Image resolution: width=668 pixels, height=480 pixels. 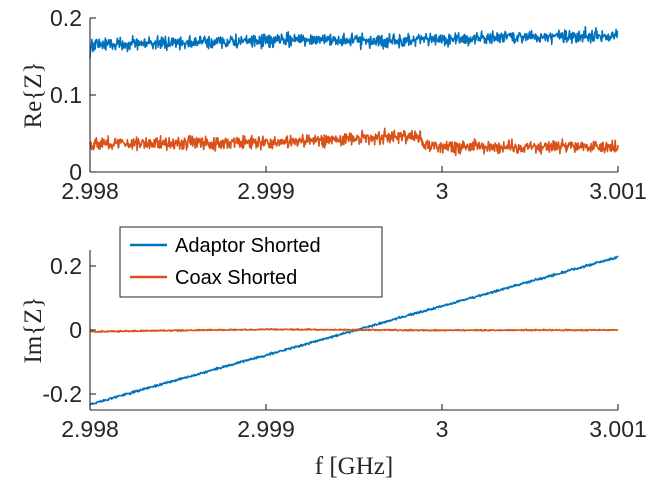 I want to click on im-z-series-coax-shorted-line, so click(x=354, y=330).